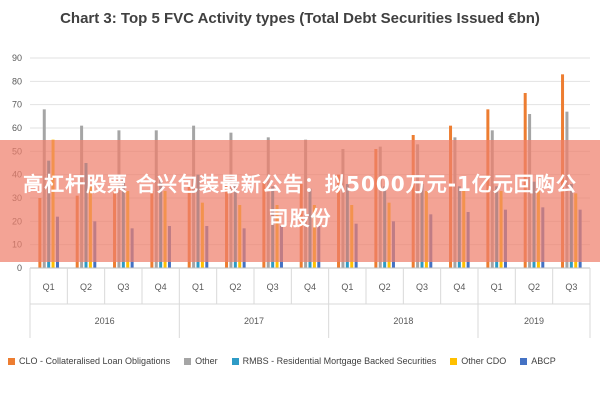  What do you see at coordinates (543, 361) in the screenshot?
I see `legend-label: ABCP` at bounding box center [543, 361].